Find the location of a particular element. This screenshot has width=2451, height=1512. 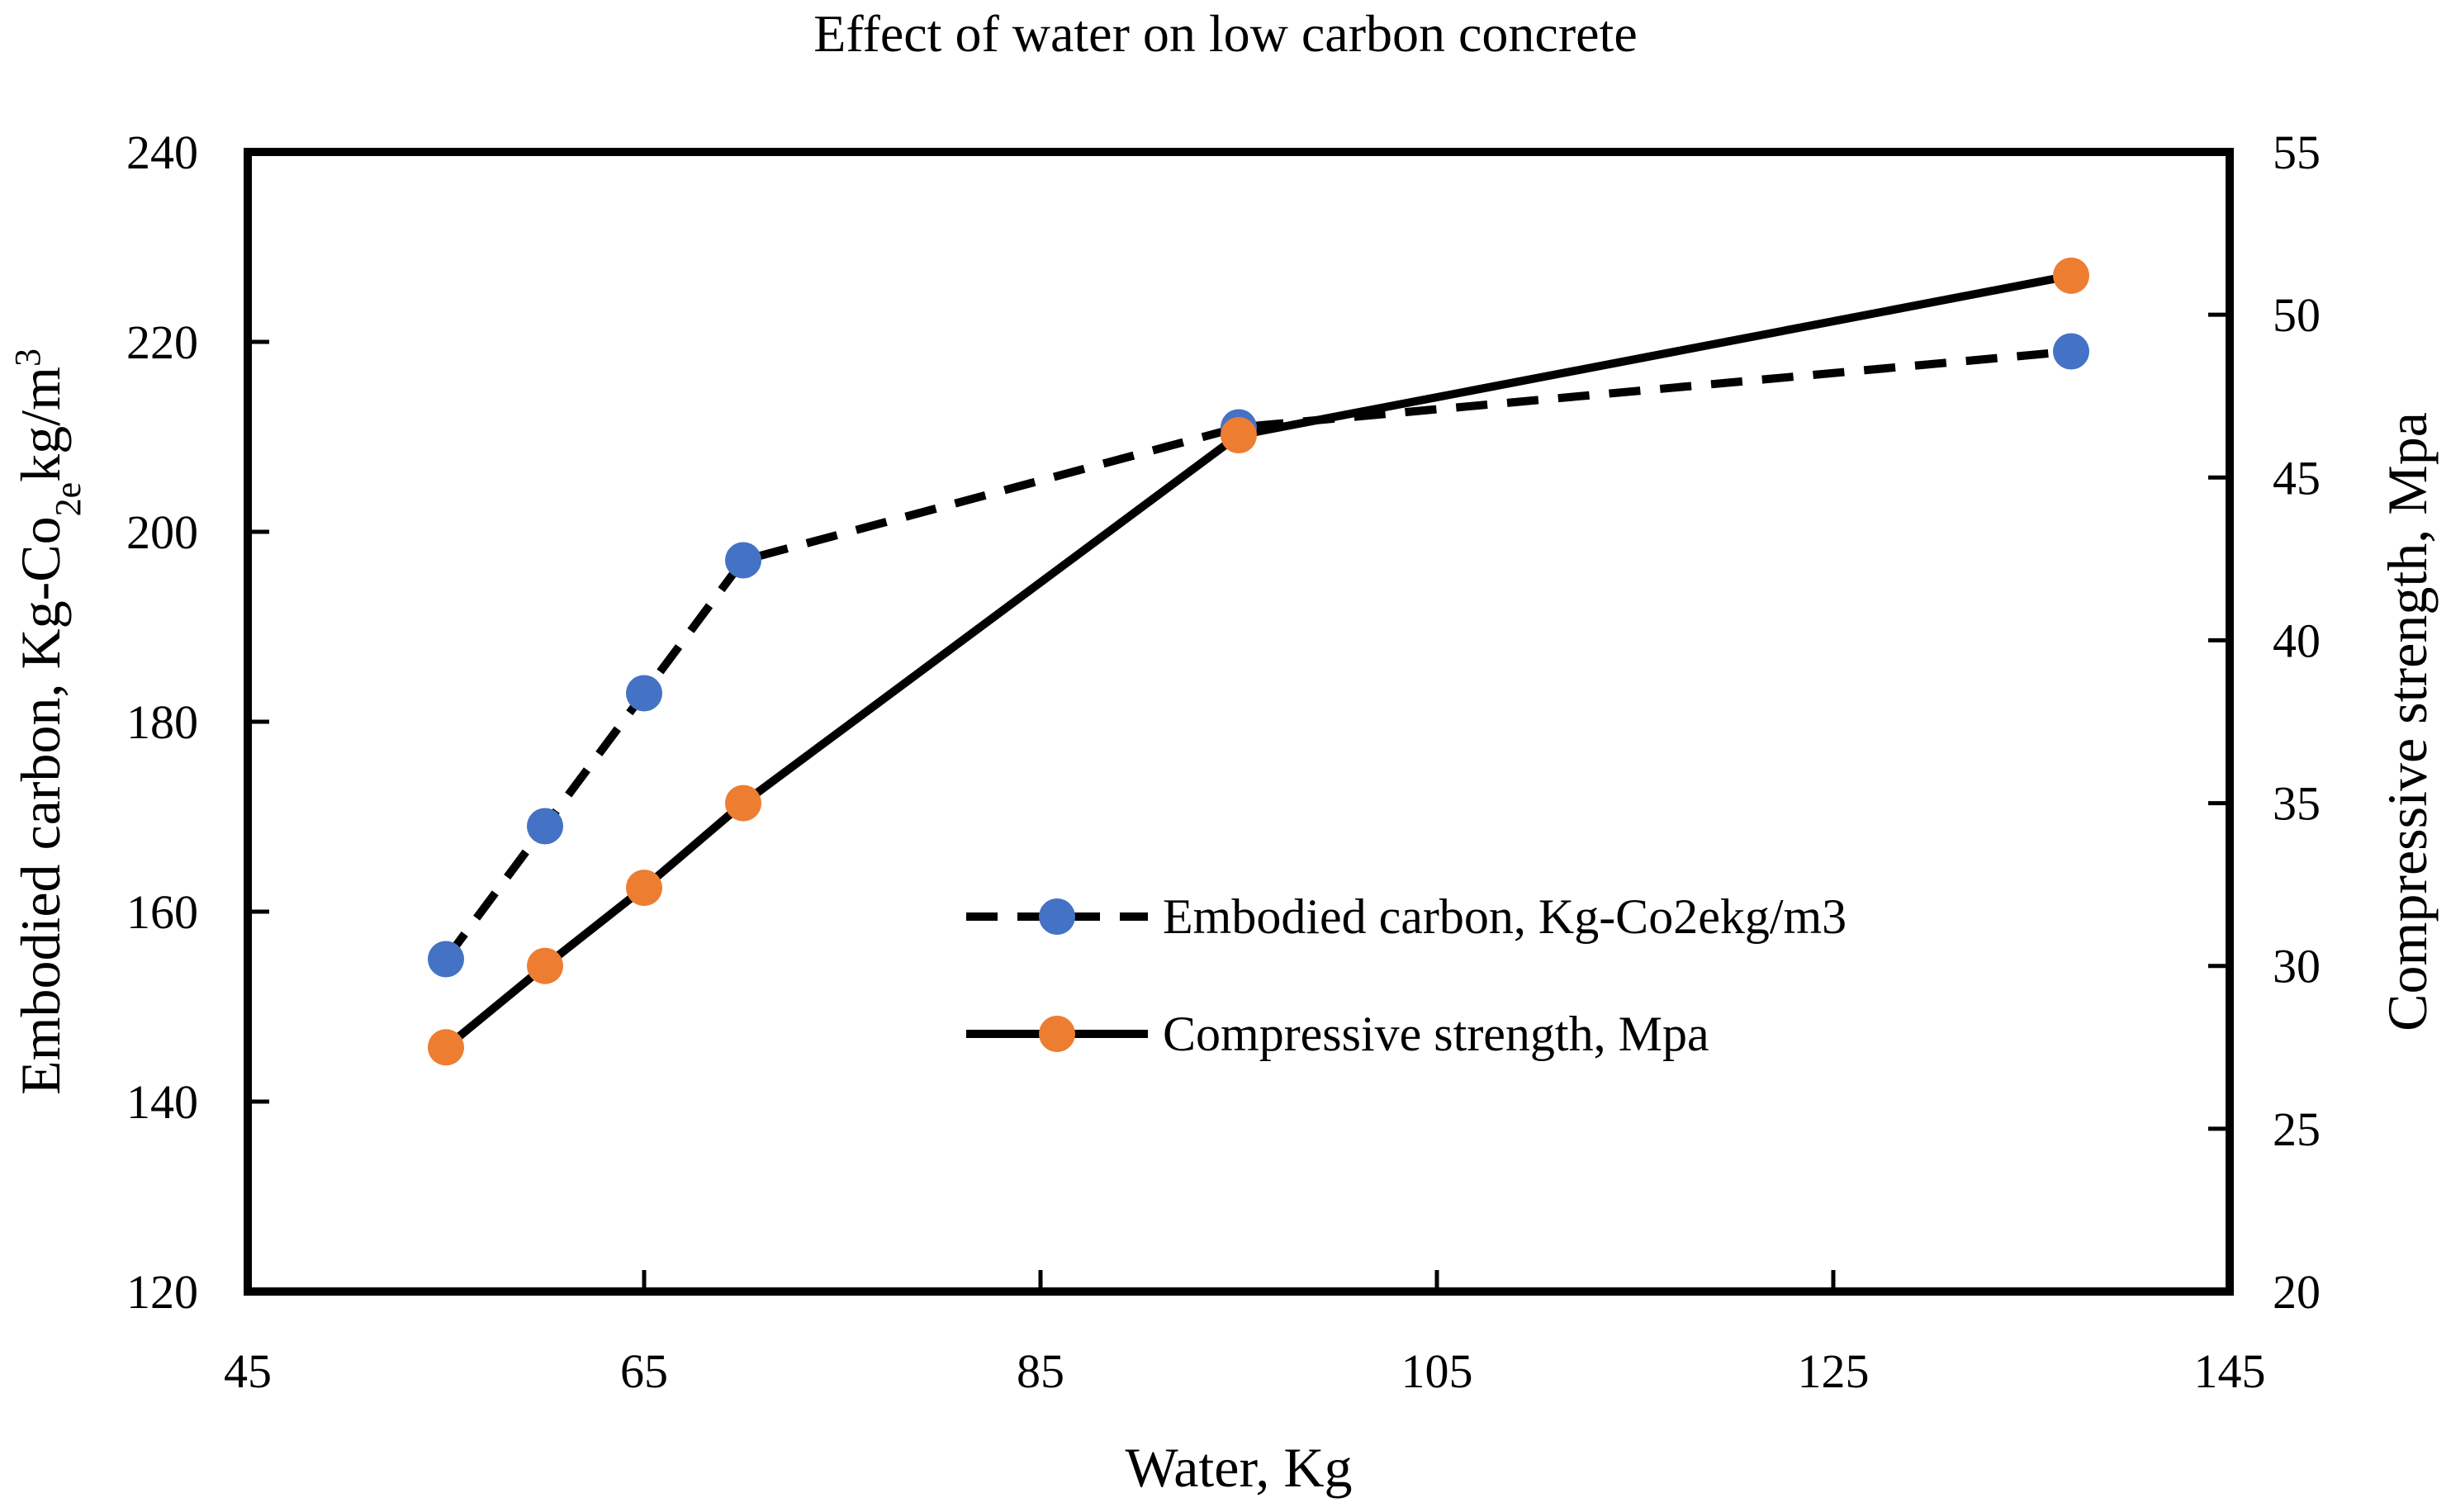

left-y-tick-label-4: 200 is located at coordinates (162, 532).